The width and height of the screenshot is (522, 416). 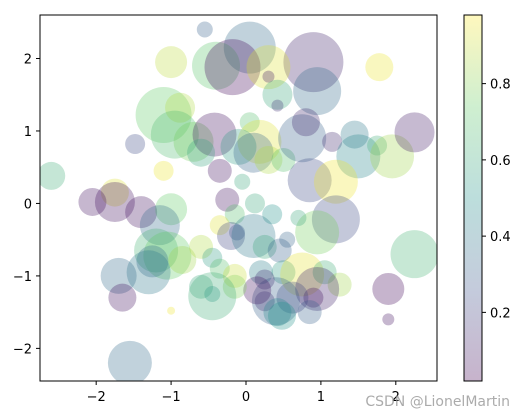 What do you see at coordinates (500, 313) in the screenshot?
I see `colorbar-tick-label: 0.2` at bounding box center [500, 313].